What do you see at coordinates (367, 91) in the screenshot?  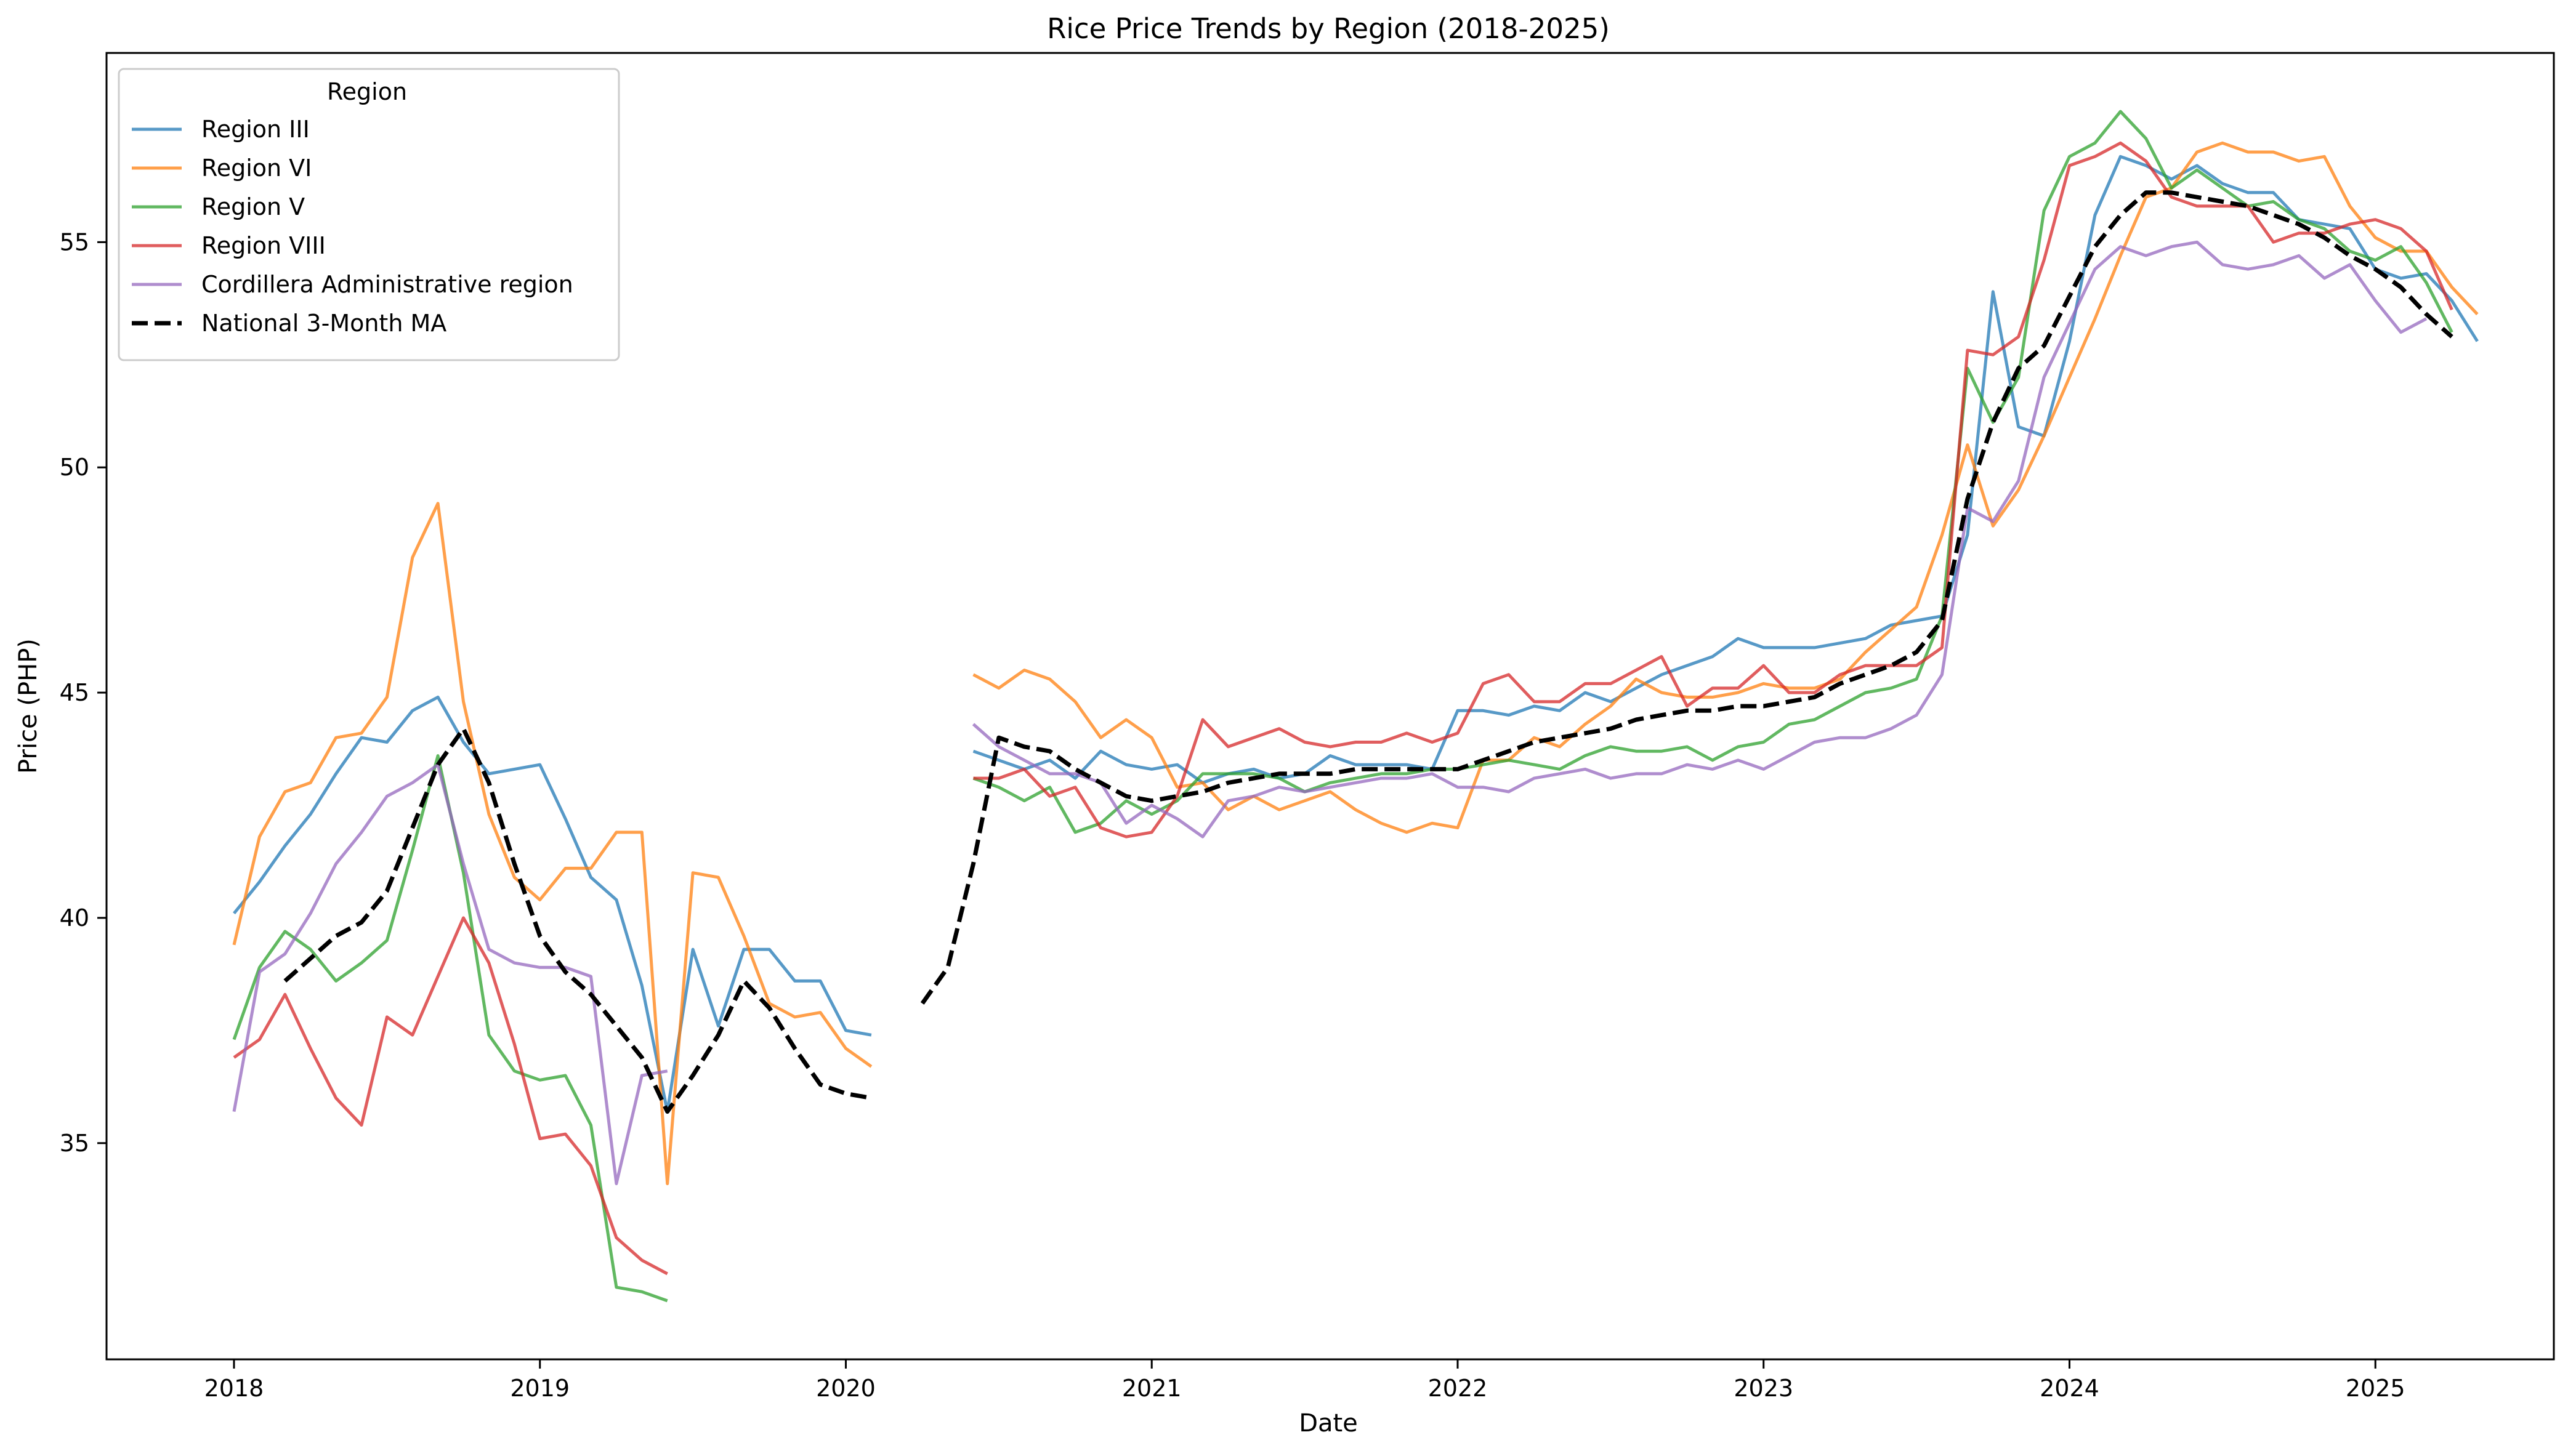 I see `legend-title: Region` at bounding box center [367, 91].